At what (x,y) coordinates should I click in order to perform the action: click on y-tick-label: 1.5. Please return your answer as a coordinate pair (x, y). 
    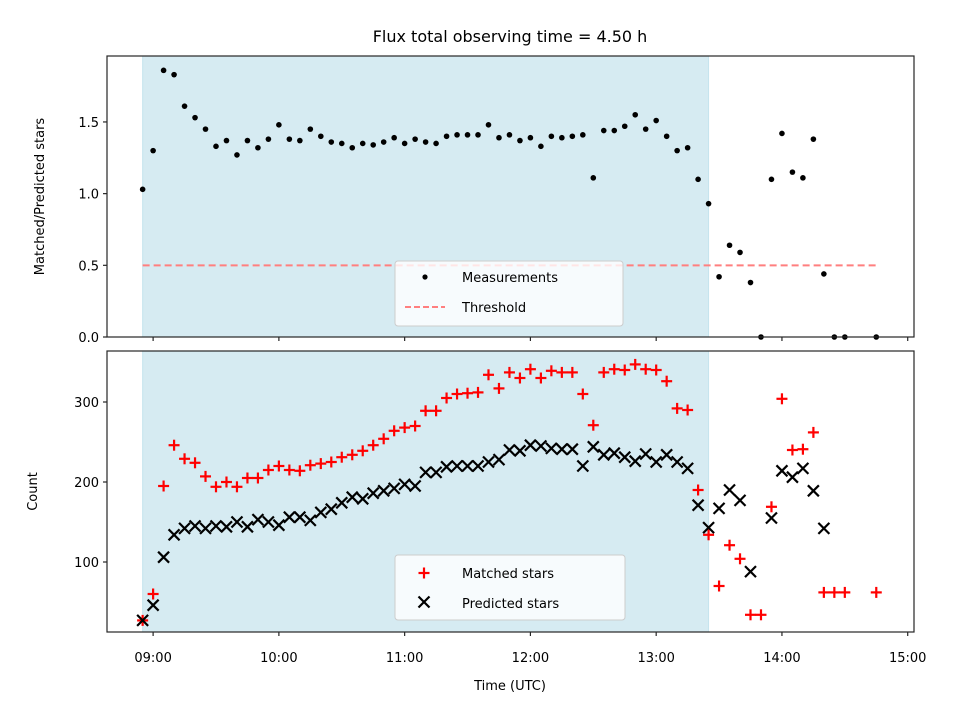
    Looking at the image, I should click on (88, 123).